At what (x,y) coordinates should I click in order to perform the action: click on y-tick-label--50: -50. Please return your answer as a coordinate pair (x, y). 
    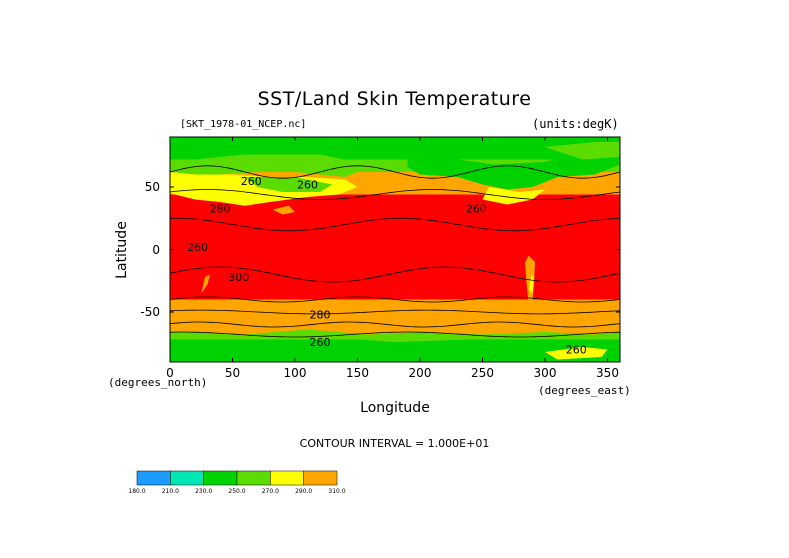
    Looking at the image, I should click on (150, 312).